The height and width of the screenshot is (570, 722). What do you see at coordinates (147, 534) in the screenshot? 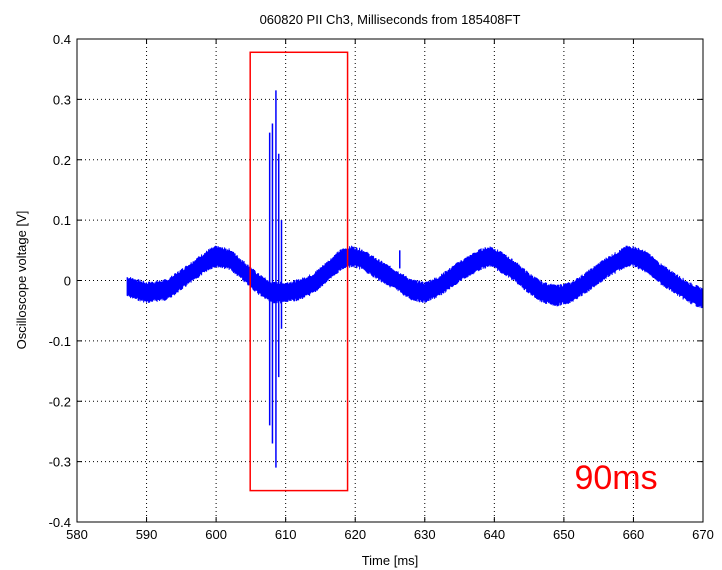
I see `x-tick-label: 590` at bounding box center [147, 534].